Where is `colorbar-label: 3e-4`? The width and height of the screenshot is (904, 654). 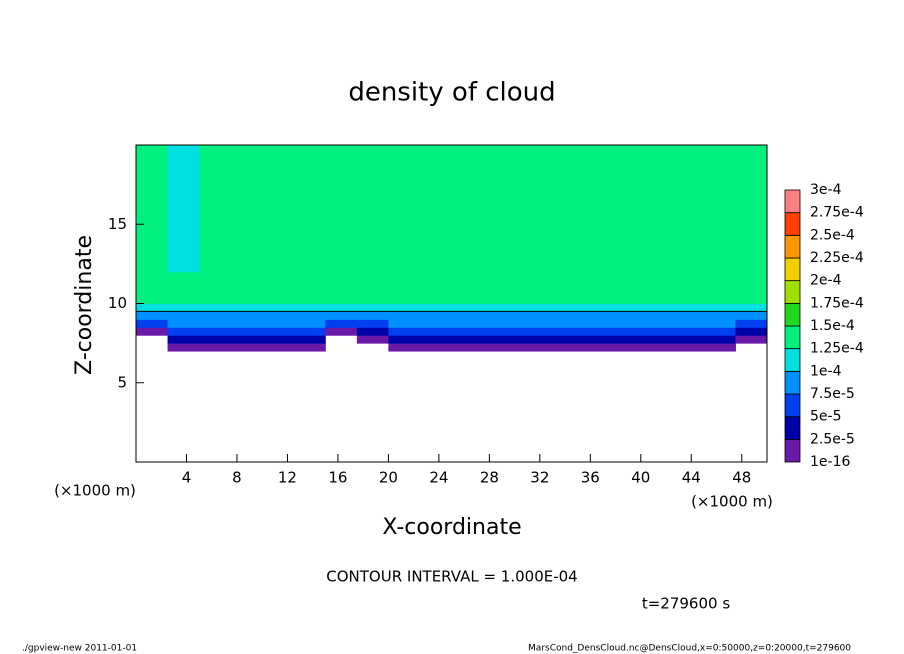 colorbar-label: 3e-4 is located at coordinates (826, 190).